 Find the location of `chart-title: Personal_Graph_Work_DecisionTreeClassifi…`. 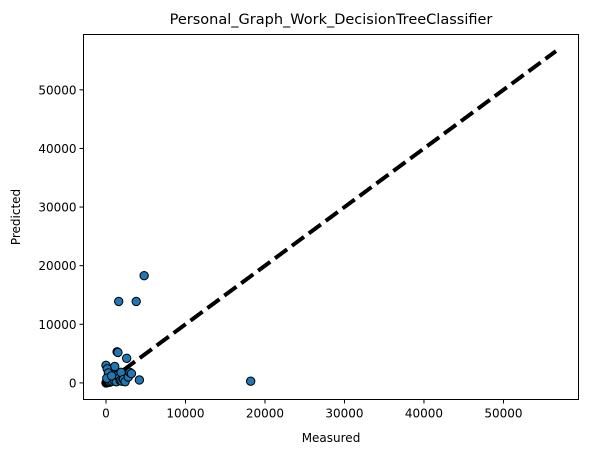

chart-title: Personal_Graph_Work_DecisionTreeClassifi… is located at coordinates (331, 20).